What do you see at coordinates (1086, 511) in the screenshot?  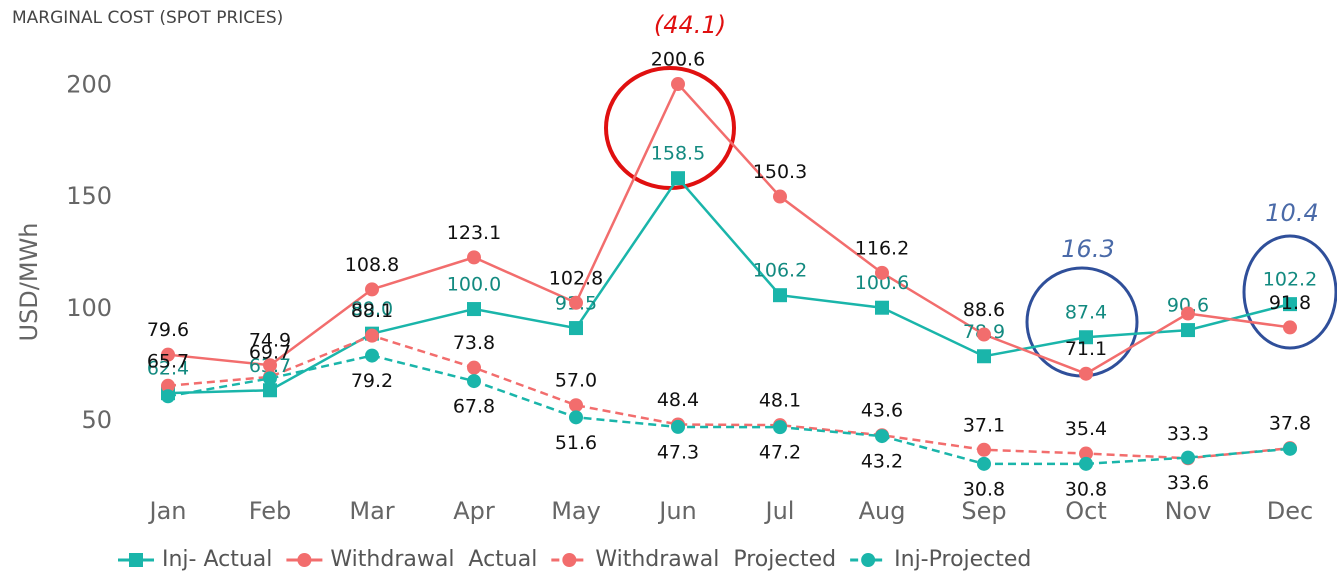 I see `x-tick-label: Oct` at bounding box center [1086, 511].